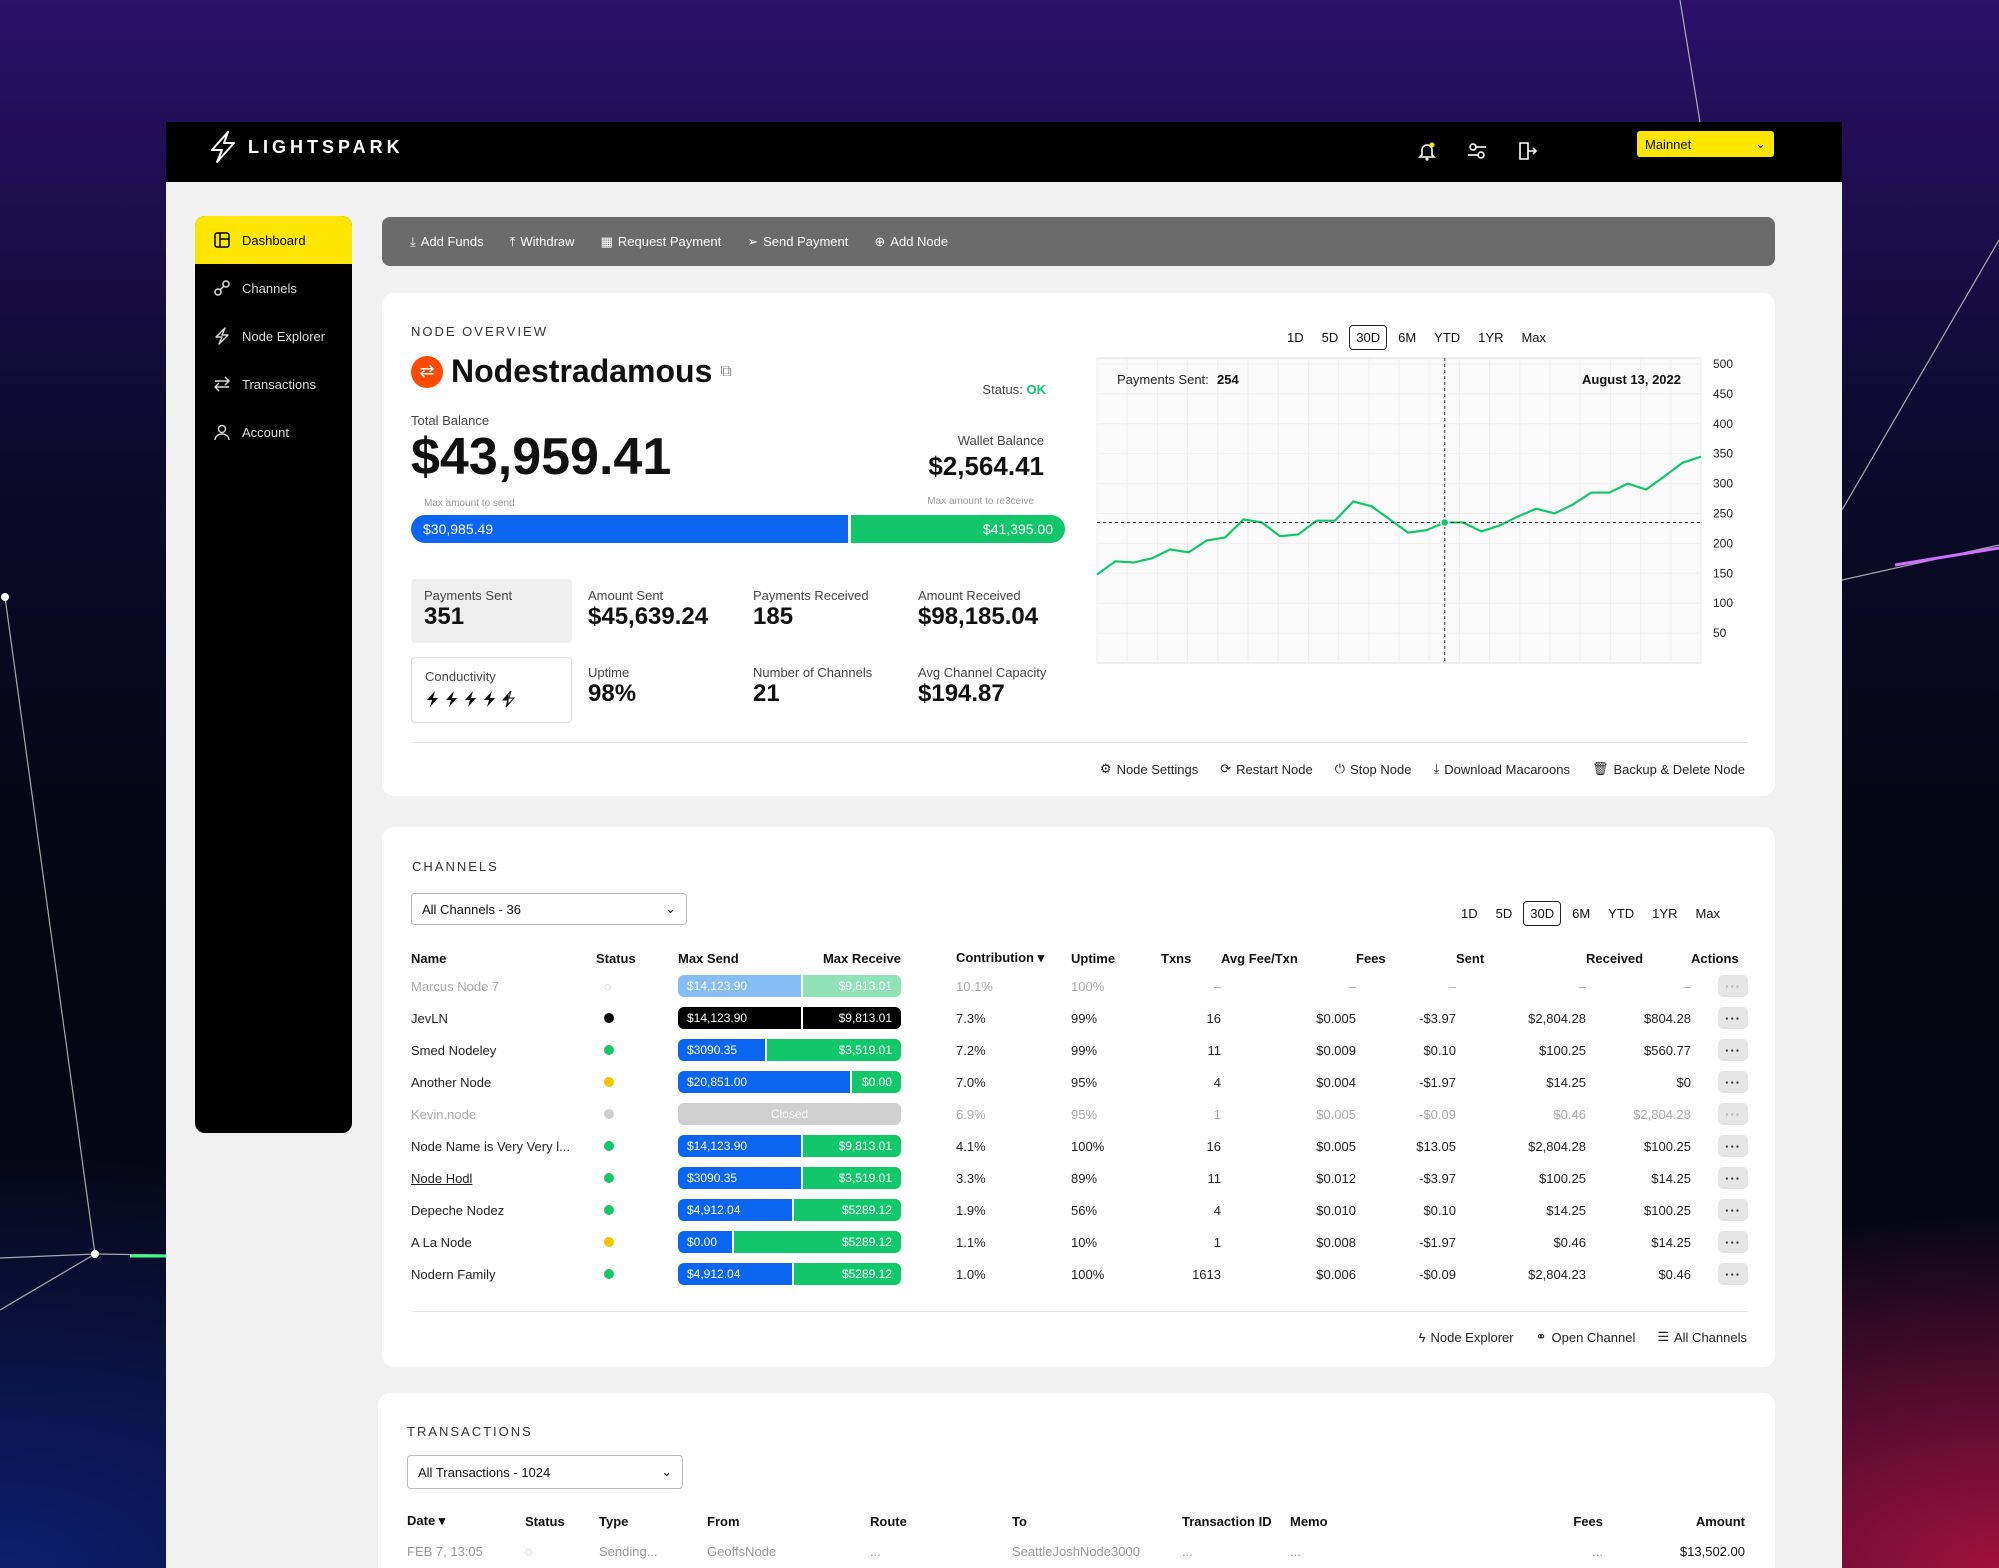 Image resolution: width=1999 pixels, height=1568 pixels. What do you see at coordinates (1470, 958) in the screenshot?
I see `column-header: Sent` at bounding box center [1470, 958].